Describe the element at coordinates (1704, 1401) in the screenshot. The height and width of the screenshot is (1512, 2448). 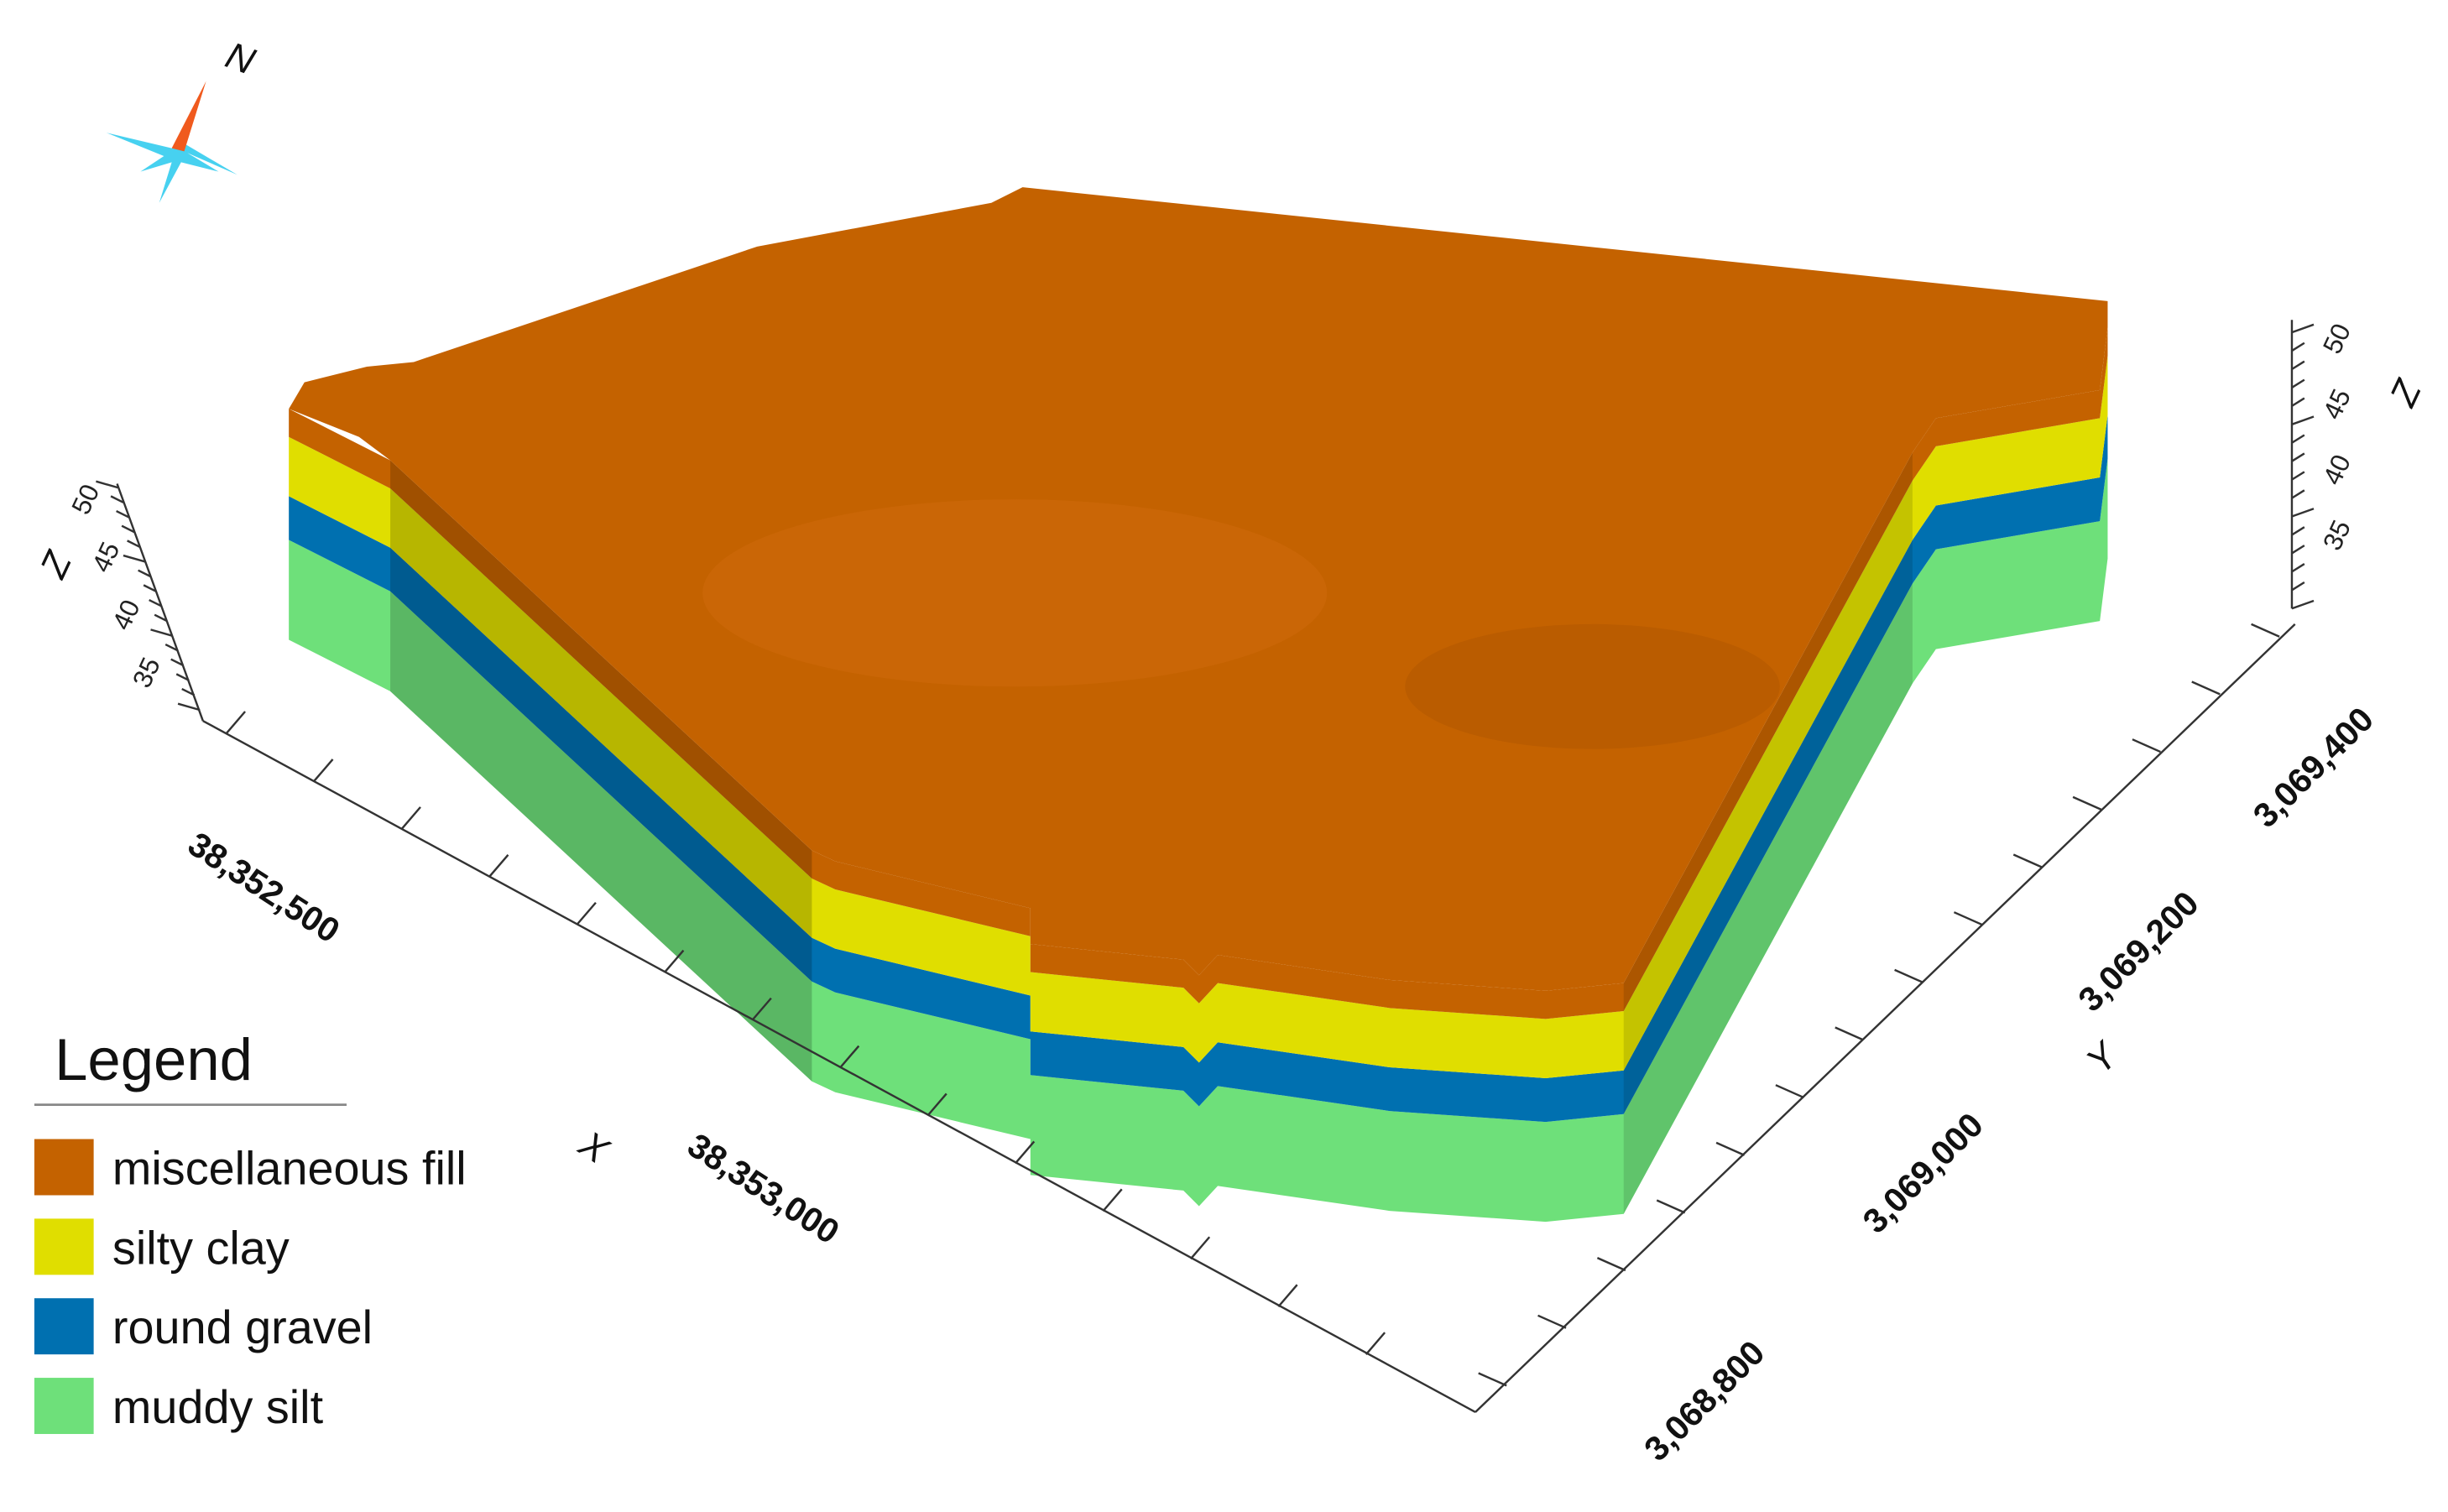
I see `y-tick-label: 3,068,800` at that location.